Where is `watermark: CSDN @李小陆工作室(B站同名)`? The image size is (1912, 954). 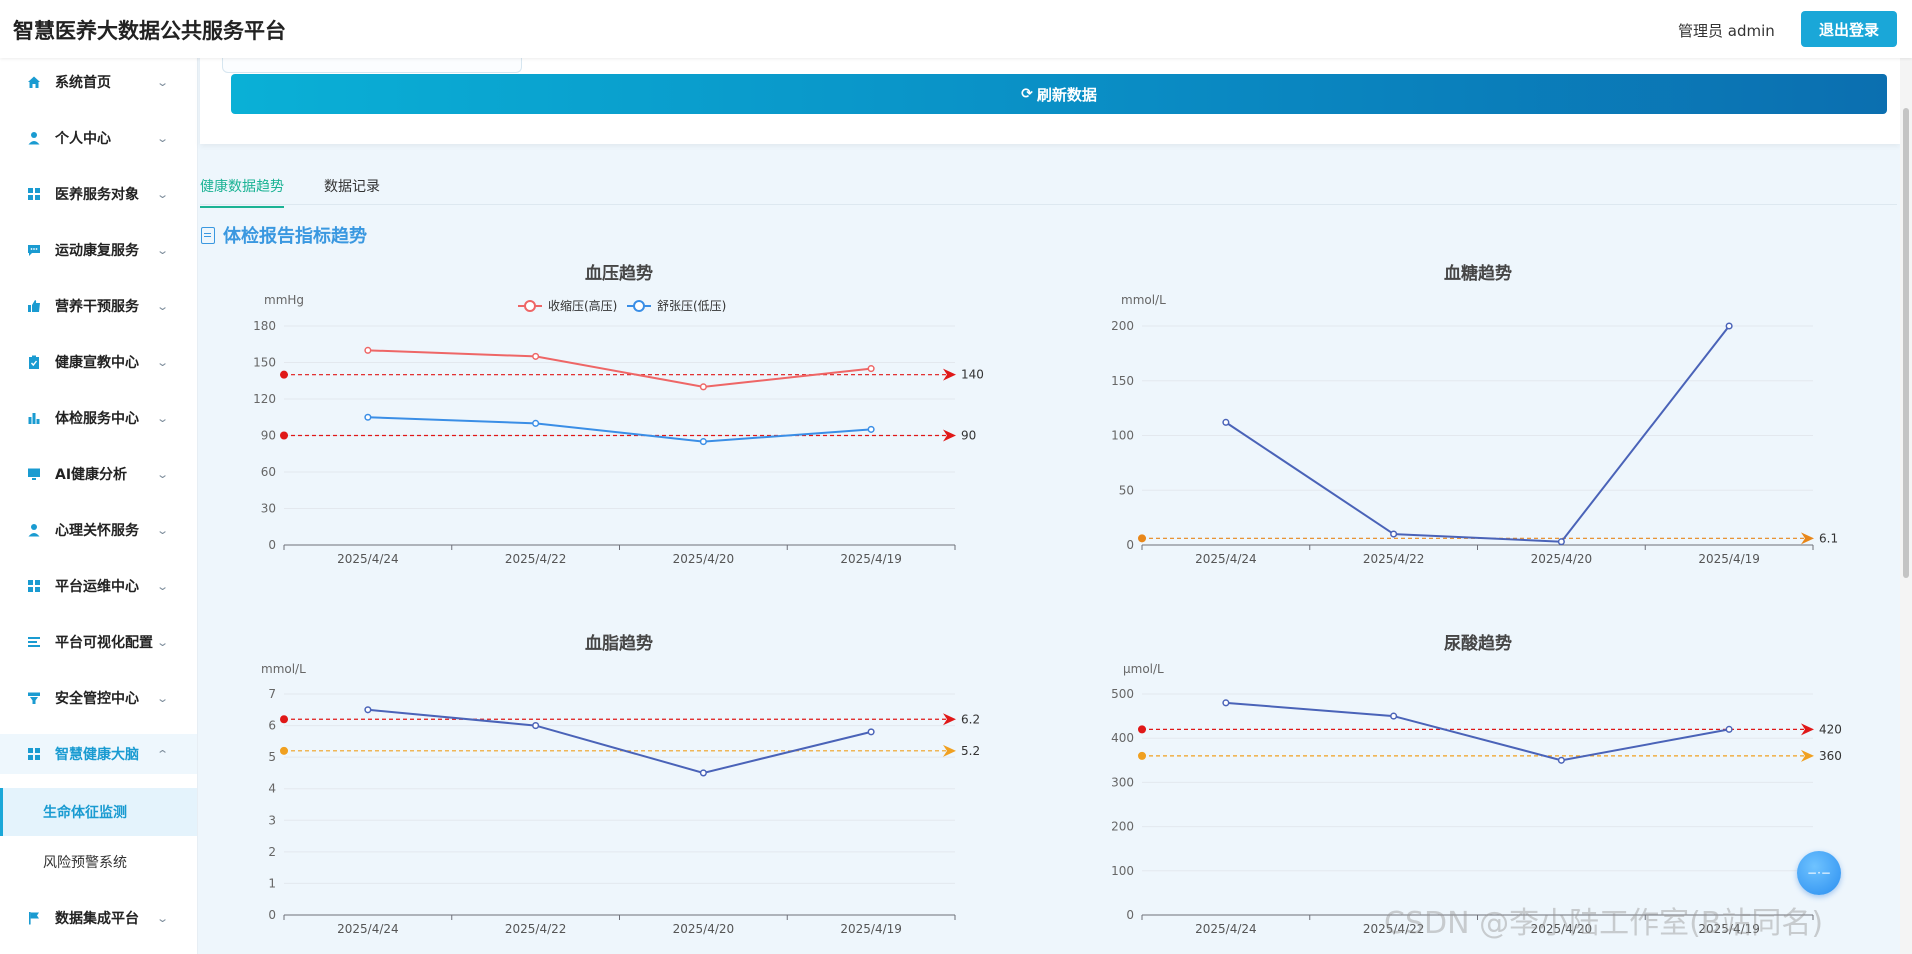 watermark: CSDN @李小陆工作室(B站同名) is located at coordinates (1604, 923).